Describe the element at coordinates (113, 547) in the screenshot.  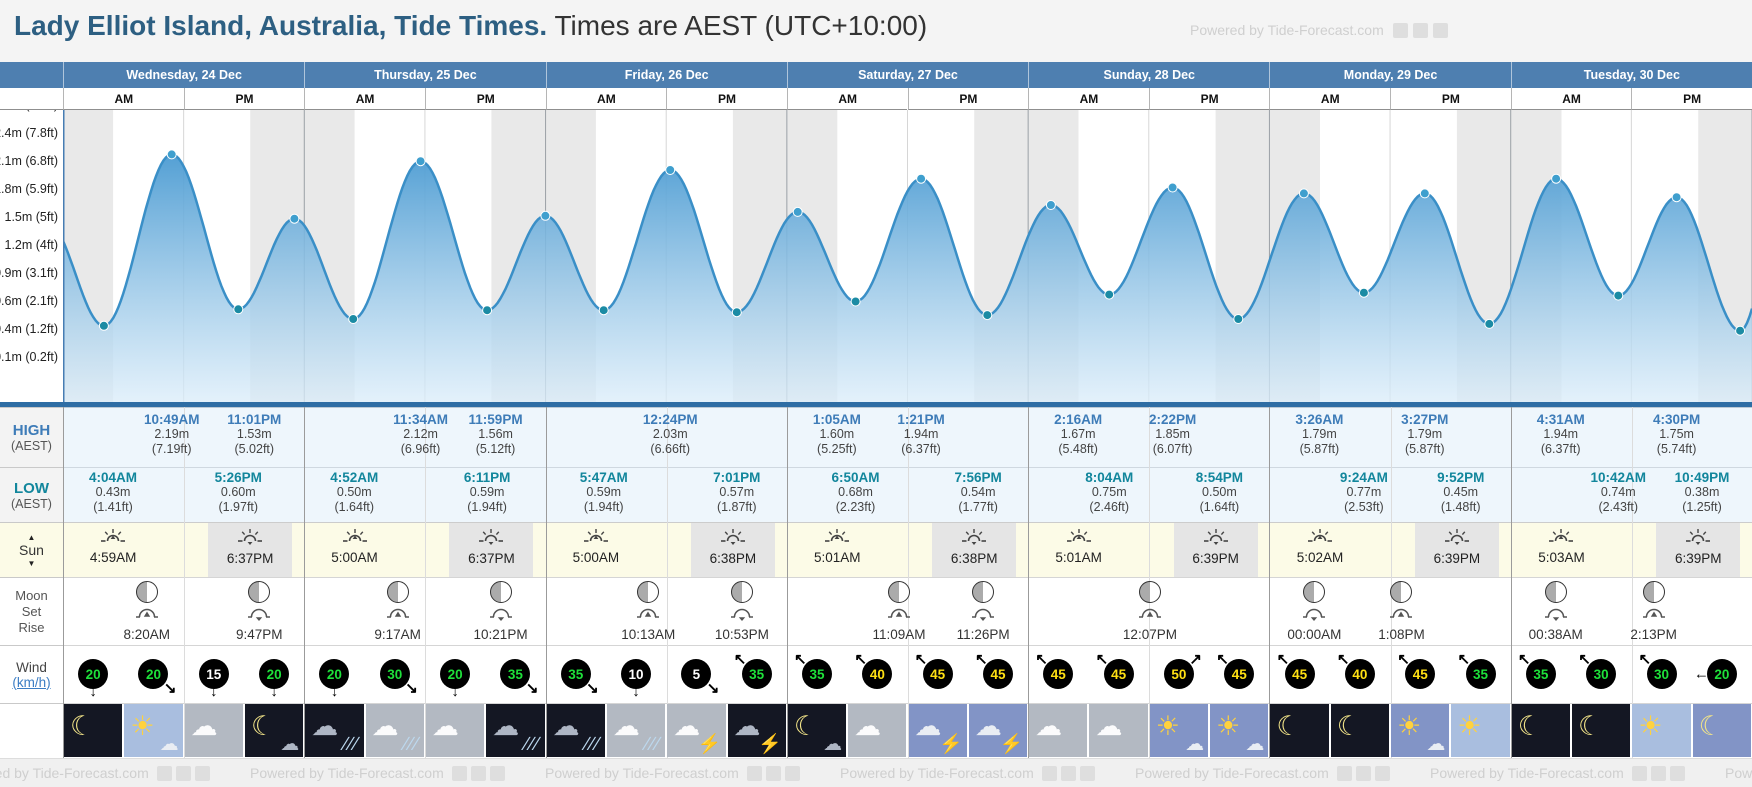
I see `sunrise-event: 4:59AM` at that location.